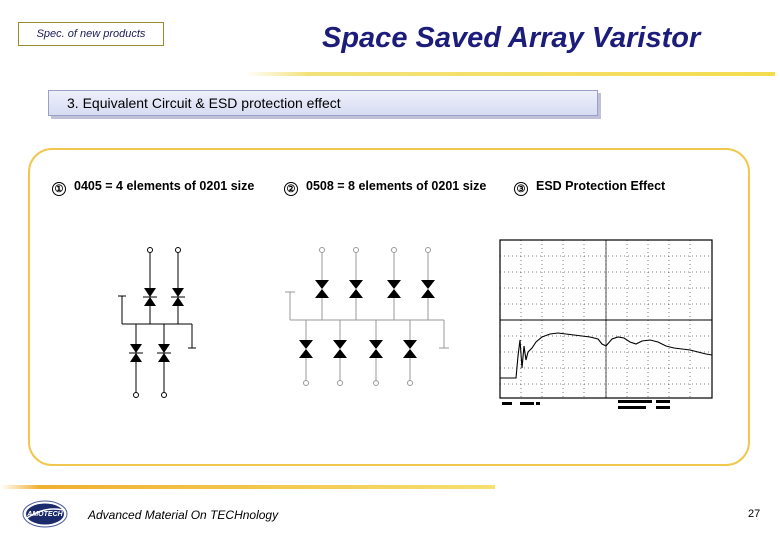  I want to click on item-number-3: ③, so click(521, 189).